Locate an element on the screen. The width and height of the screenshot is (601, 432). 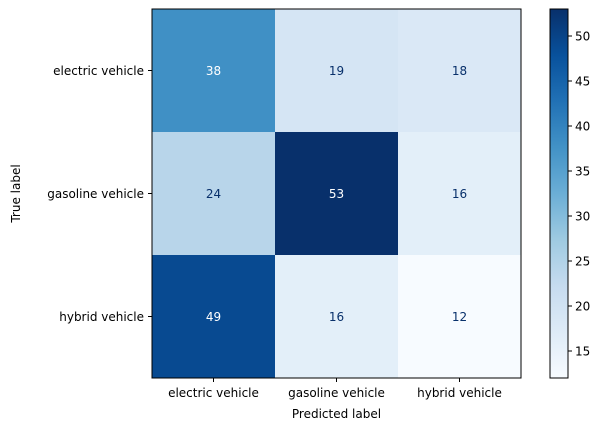
y-tick-label: gasoline vehicle is located at coordinates (95, 194).